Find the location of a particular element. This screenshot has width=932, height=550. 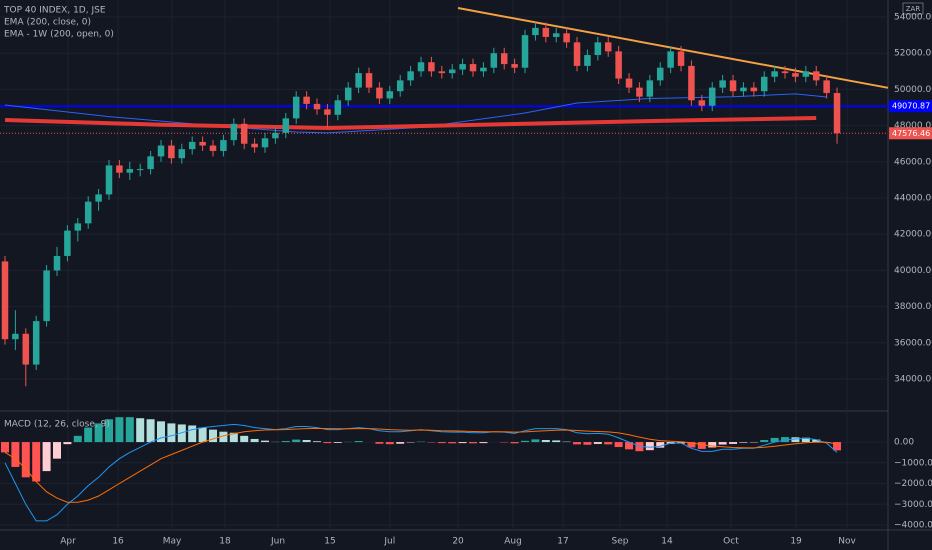

y-tick-label: 50000.00 is located at coordinates (913, 90).